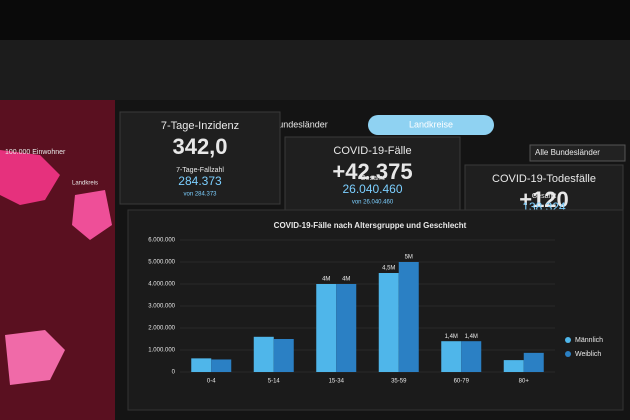  I want to click on y-tick-label: 4.000.000, so click(161, 285).